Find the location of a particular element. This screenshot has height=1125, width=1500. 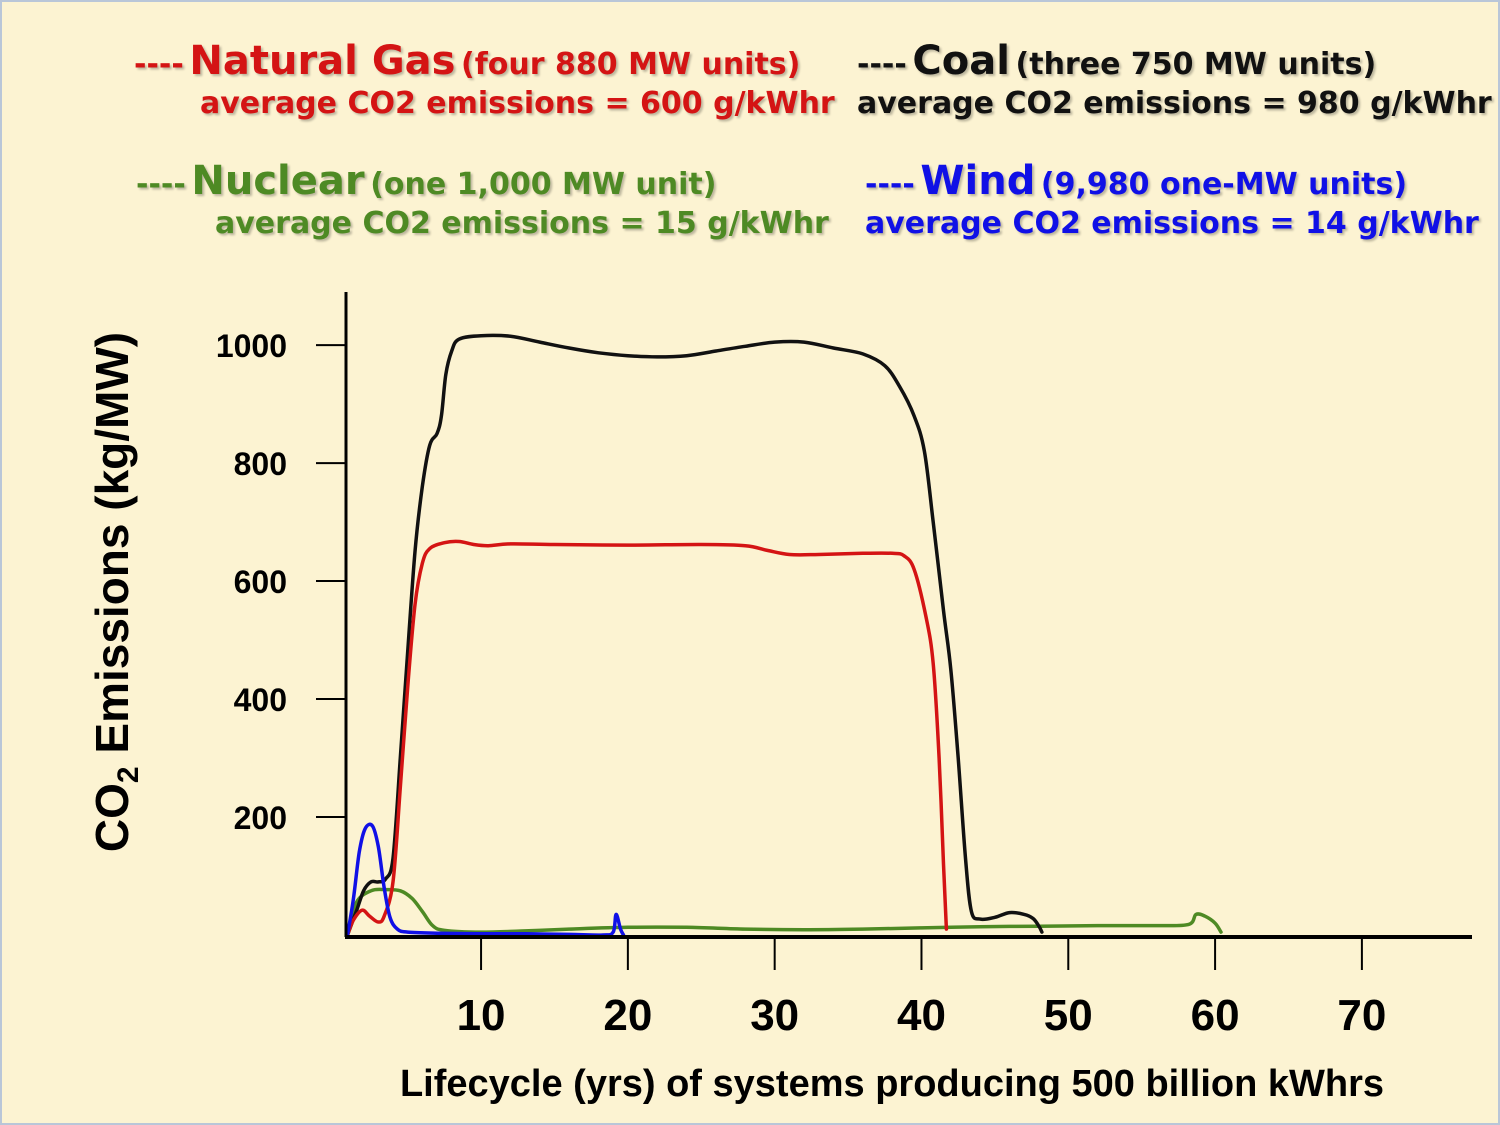

y-axis-label-suffix: Emissions (kg/MW) is located at coordinates (112, 549).